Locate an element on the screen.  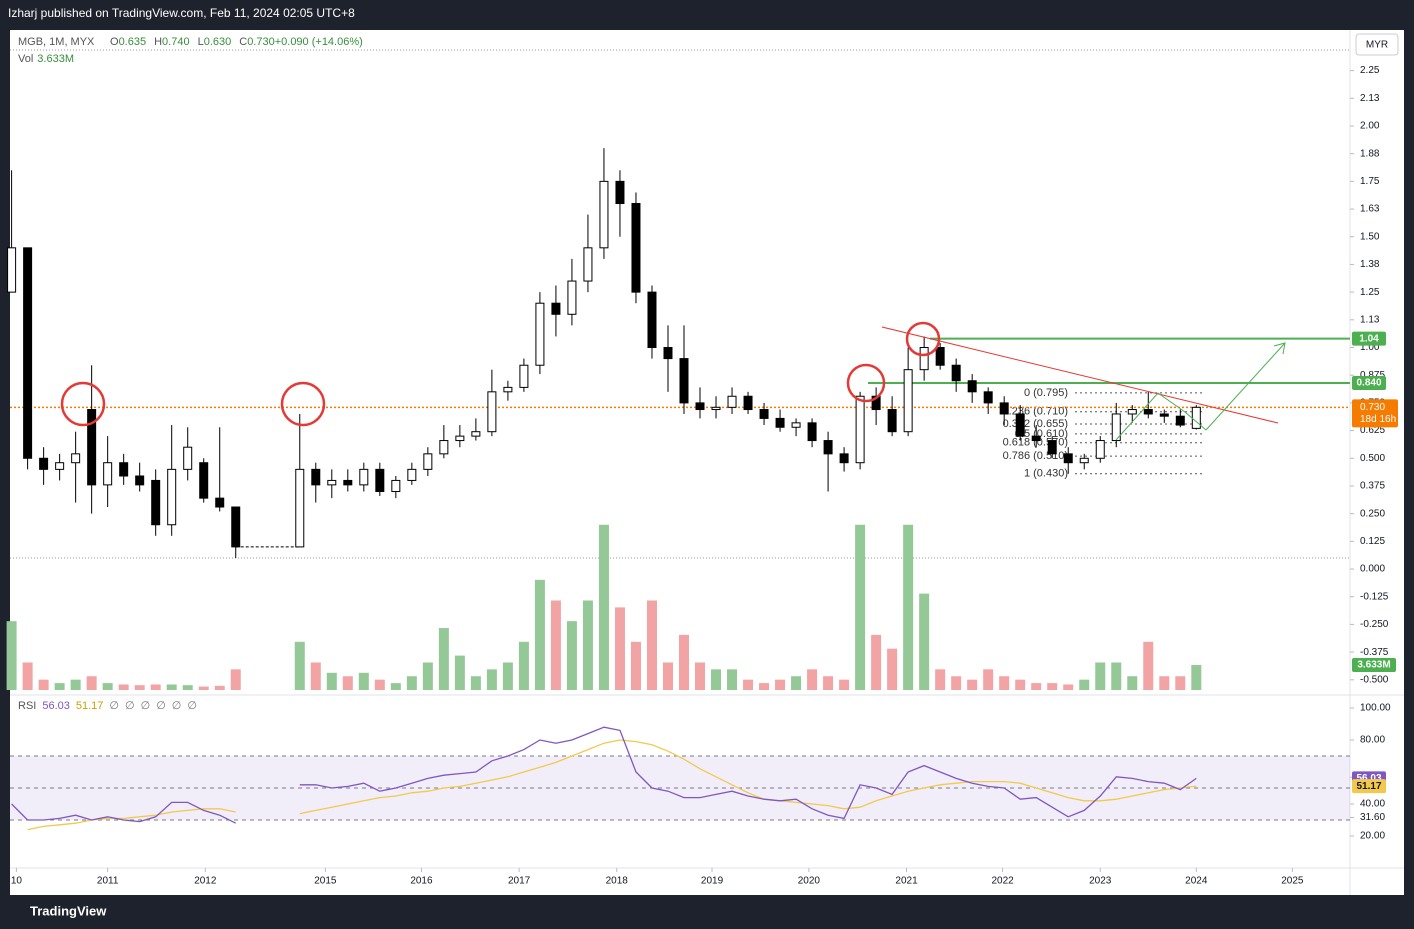
rsi-legend: RSI 56.03 51.17 ∅ ∅ ∅ ∅ ∅ ∅ is located at coordinates (107, 706).